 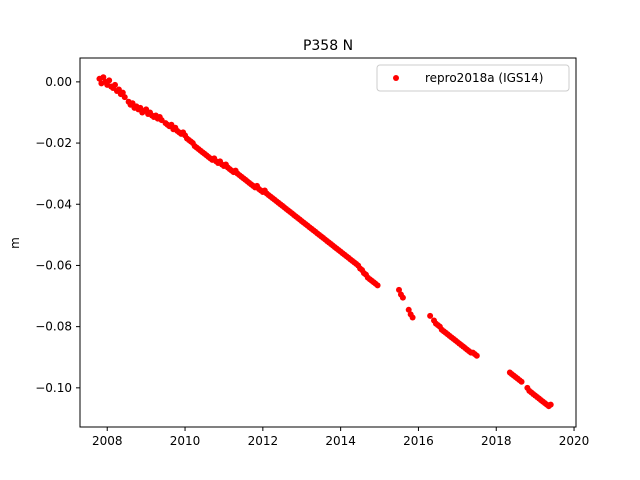 What do you see at coordinates (53, 327) in the screenshot?
I see `y-tick-label: −0.08` at bounding box center [53, 327].